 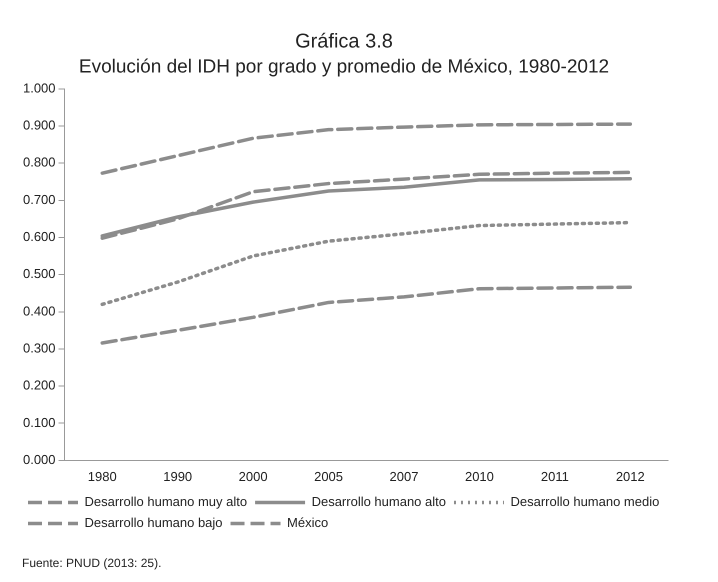 What do you see at coordinates (379, 502) in the screenshot?
I see `legend-label: Desarrollo humano alto` at bounding box center [379, 502].